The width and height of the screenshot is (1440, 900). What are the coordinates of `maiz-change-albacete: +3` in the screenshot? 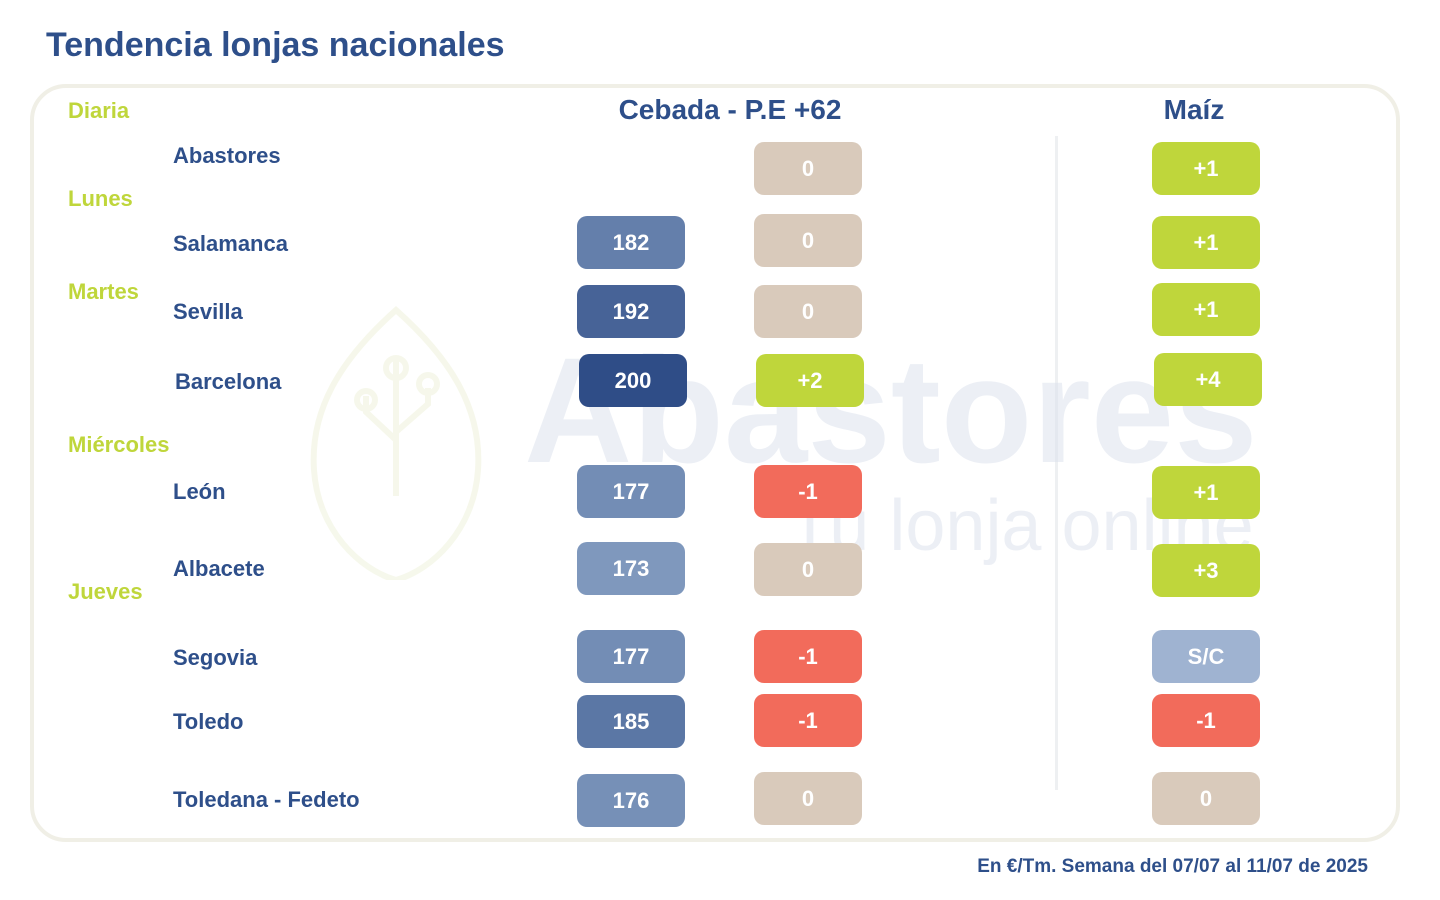 It's located at (1206, 570).